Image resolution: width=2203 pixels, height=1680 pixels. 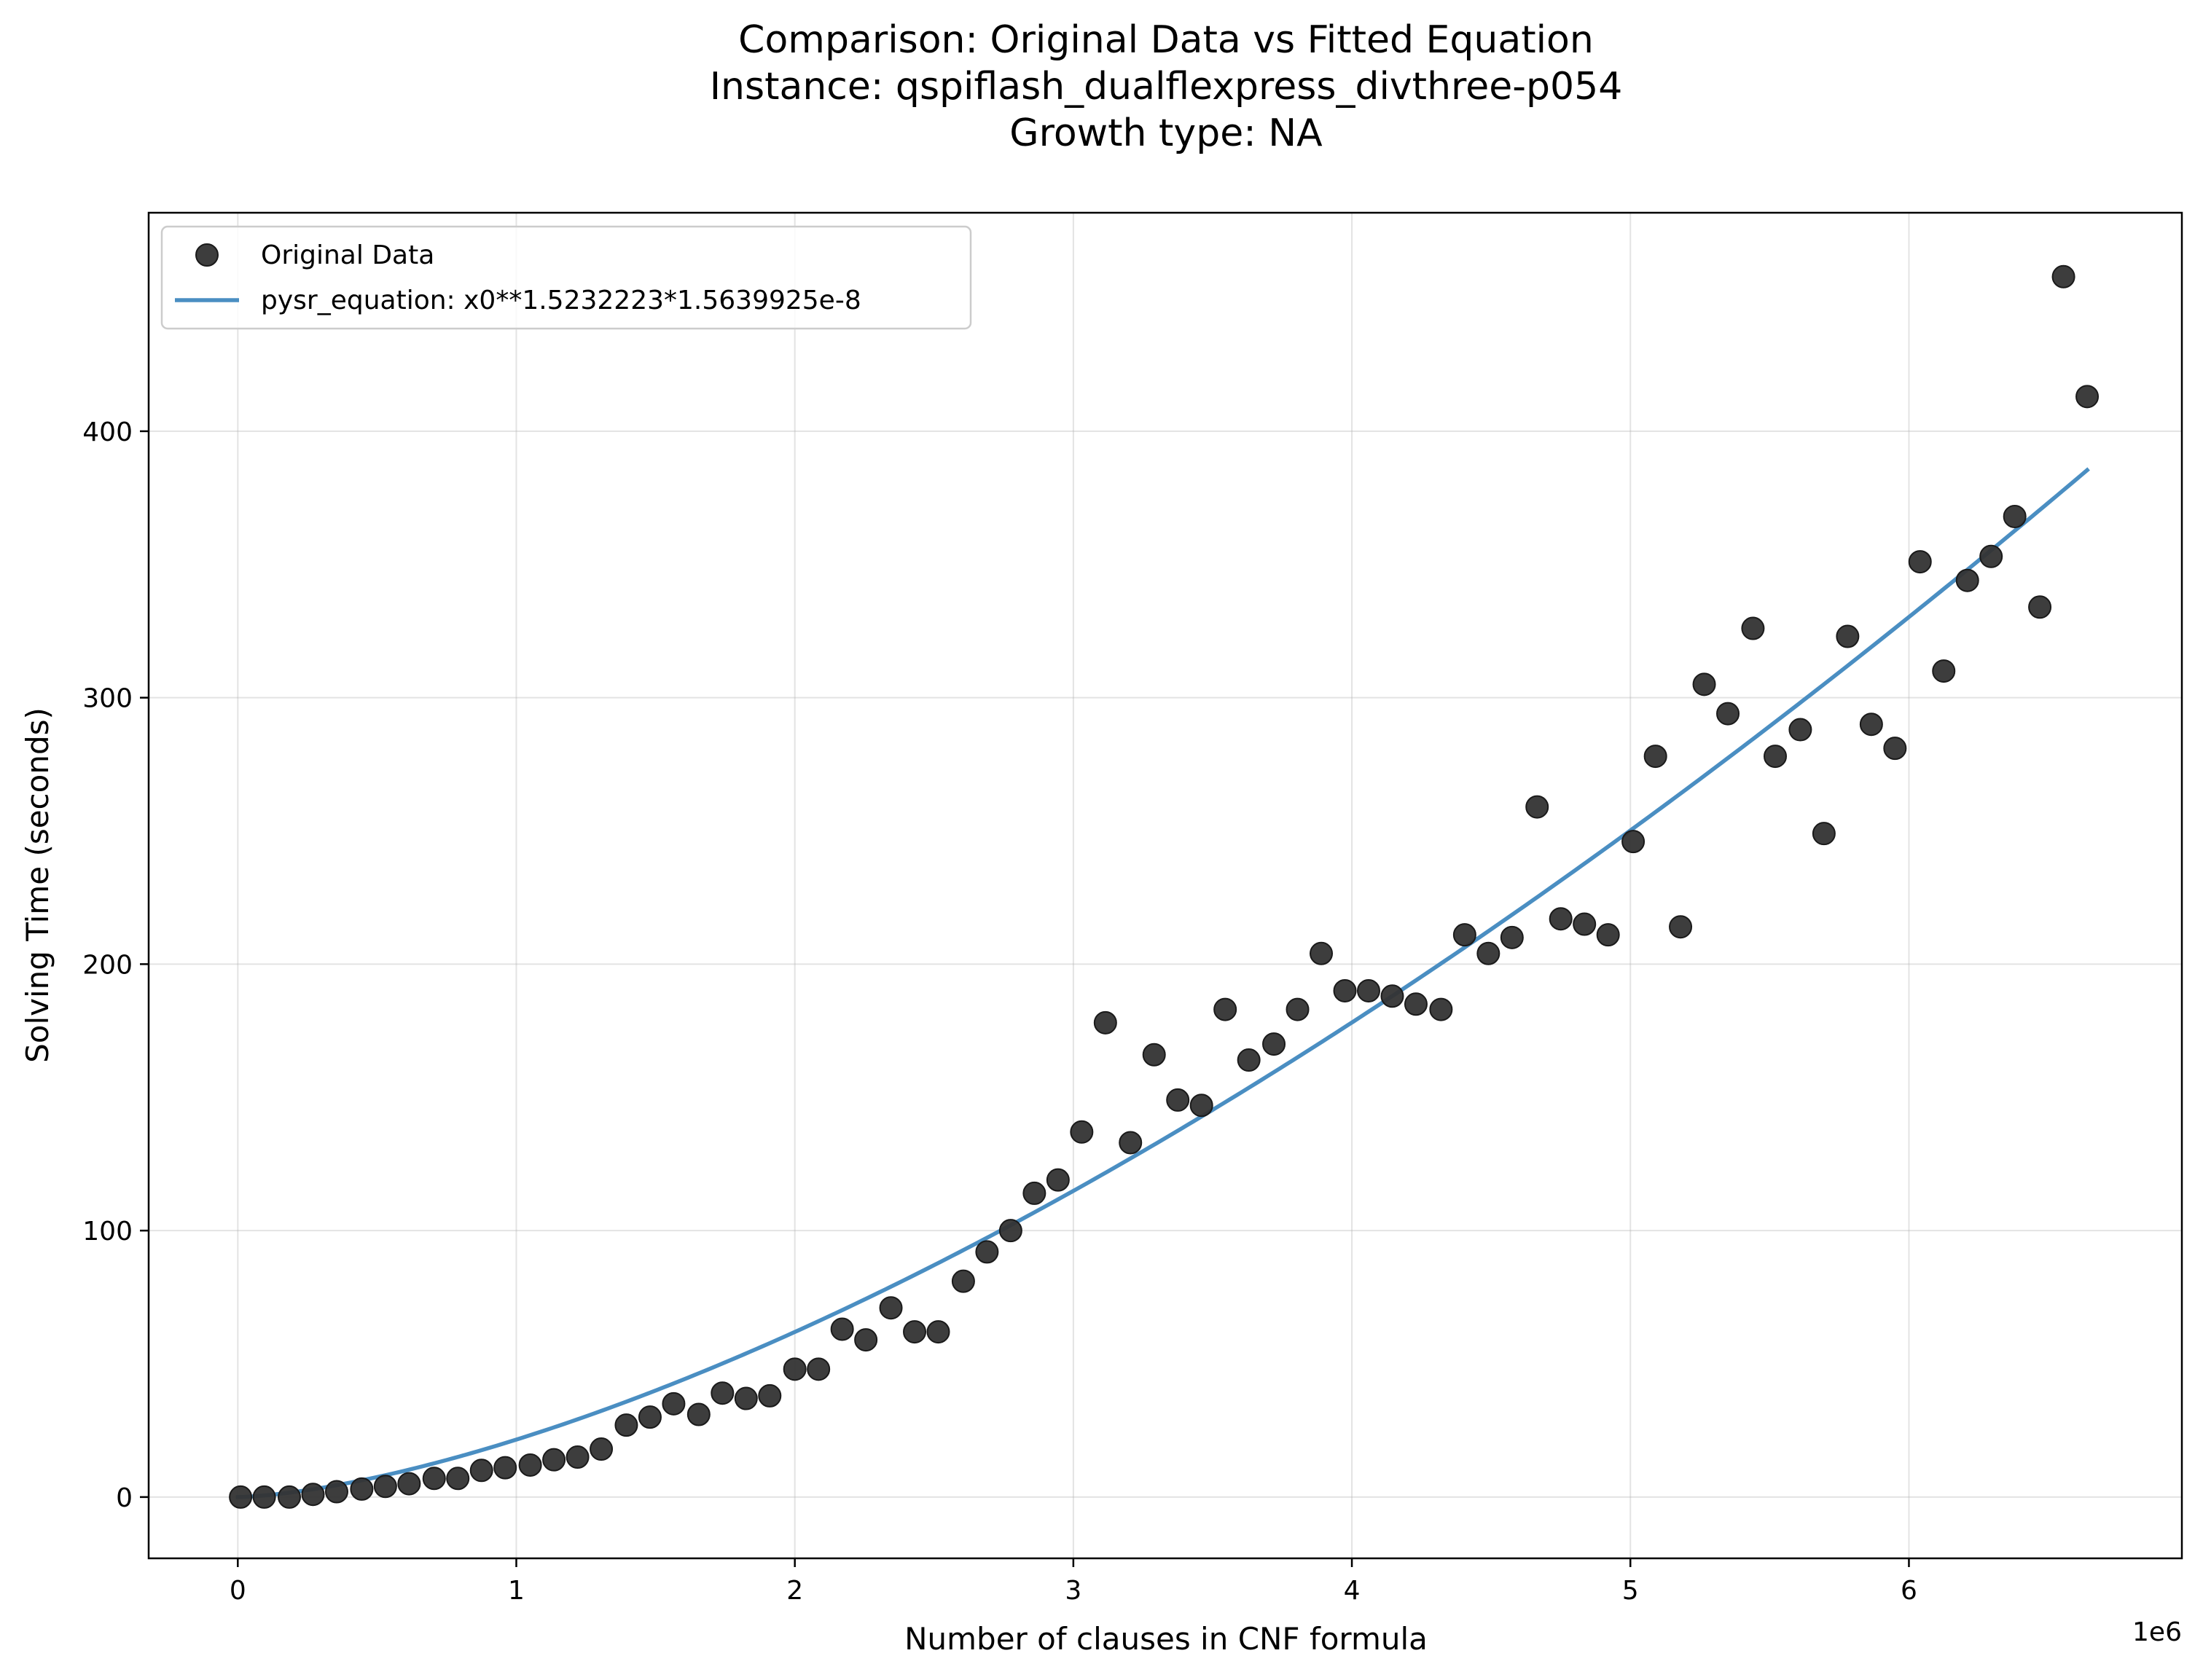 What do you see at coordinates (516, 1591) in the screenshot?
I see `x-tick-label: 1` at bounding box center [516, 1591].